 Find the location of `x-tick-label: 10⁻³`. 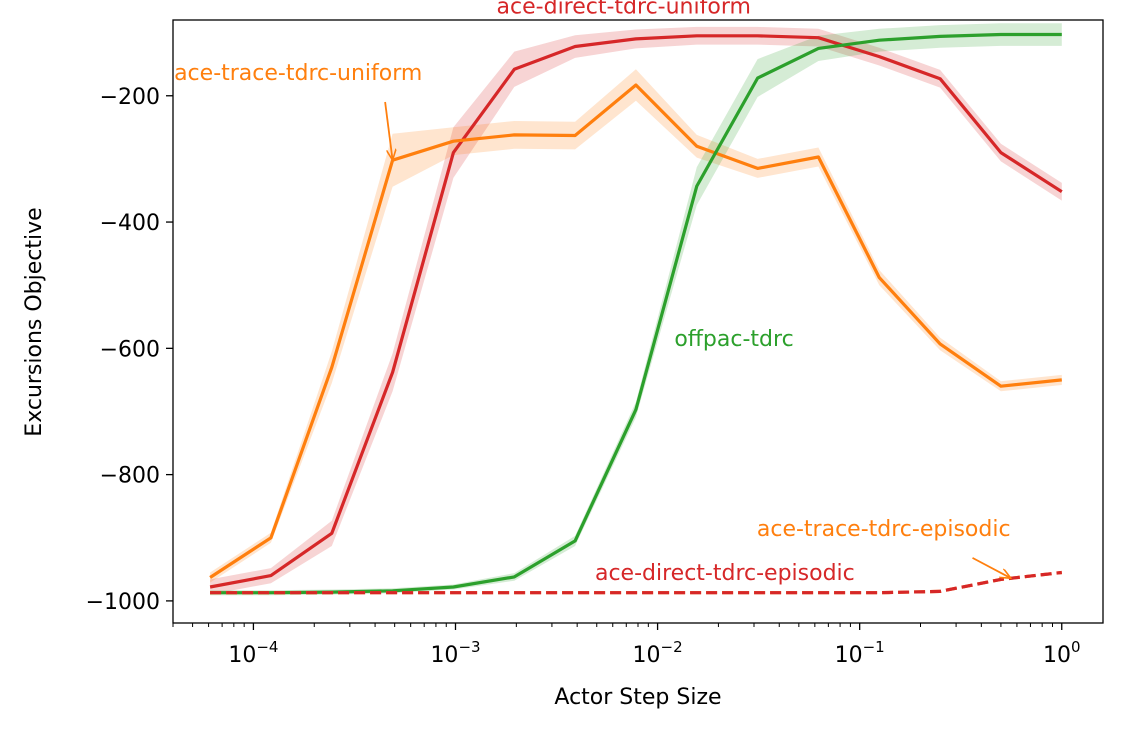

x-tick-label: 10⁻³ is located at coordinates (455, 653).